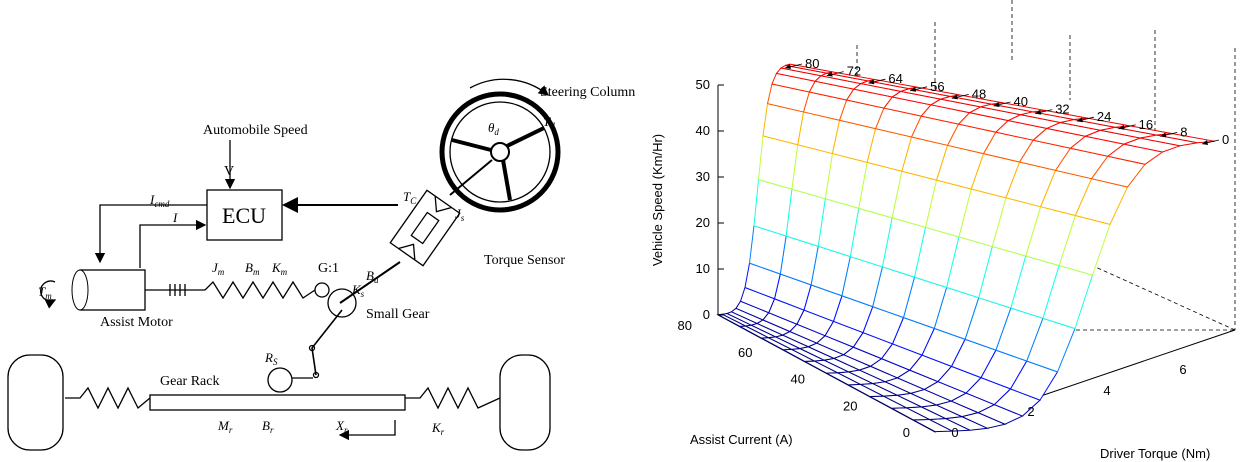 The height and width of the screenshot is (462, 1257). I want to click on label: Jm, so click(218, 268).